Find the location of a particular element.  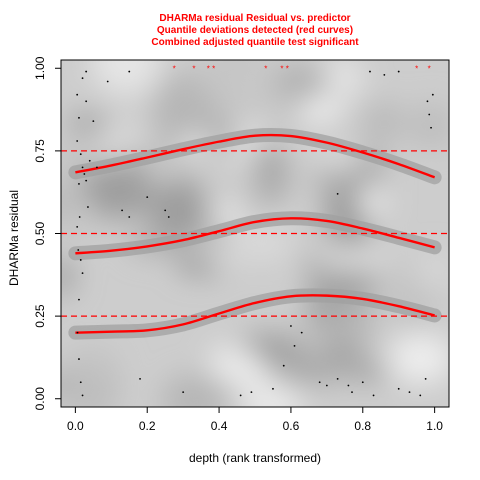

x-axis: 0.0 0.2 0.4 0.6 0.8 1.0 is located at coordinates (255, 420).